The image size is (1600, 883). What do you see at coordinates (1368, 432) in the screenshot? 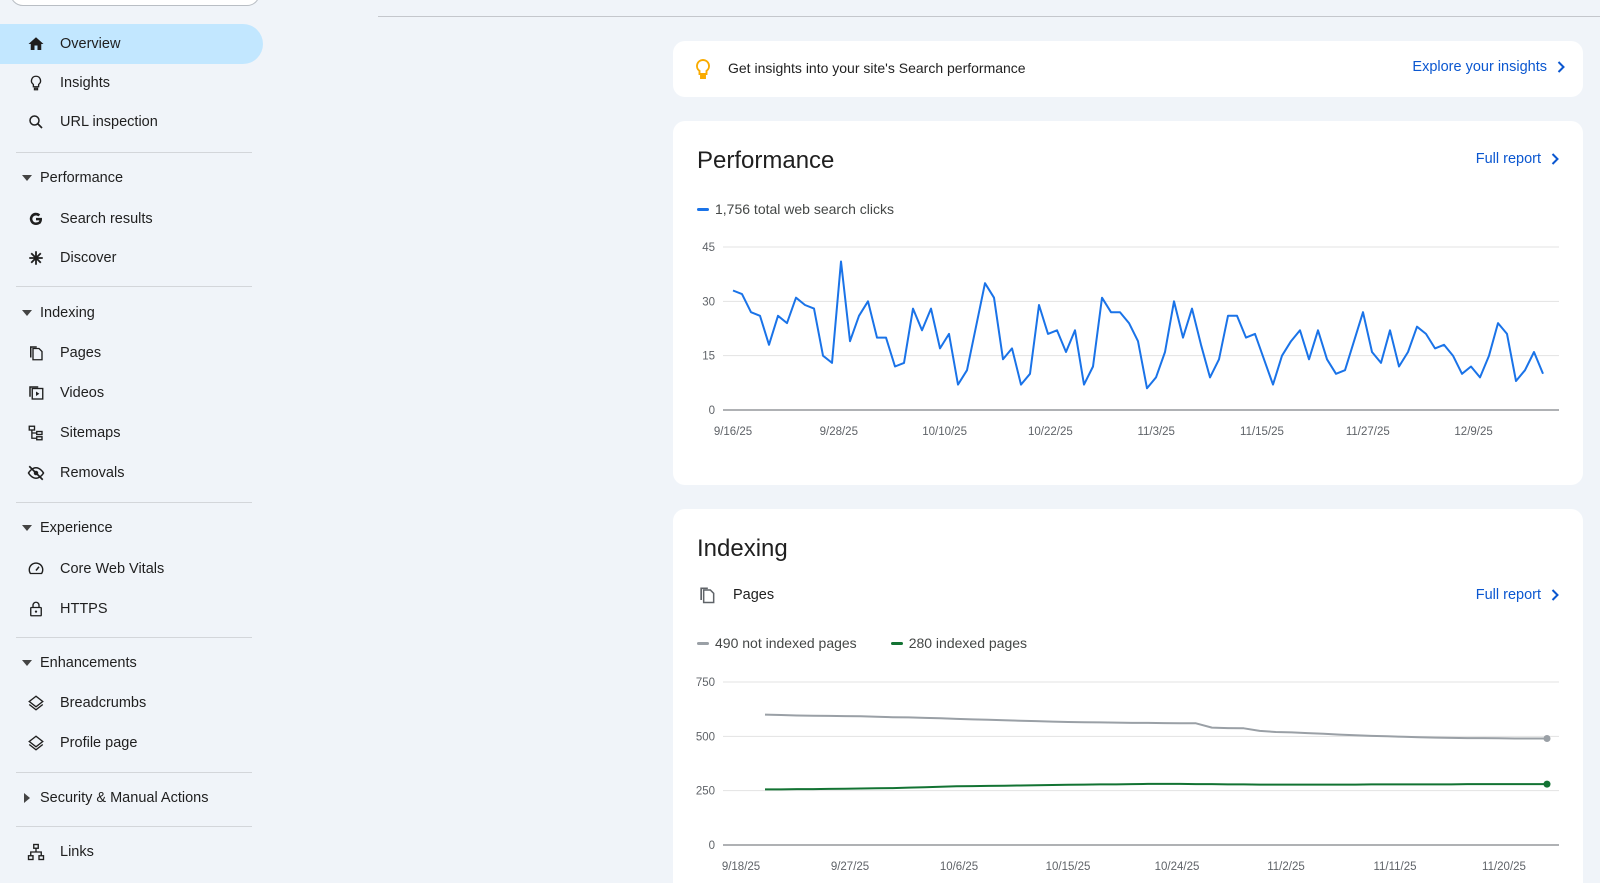
I see `x-tick-label: 11/27/25` at bounding box center [1368, 432].